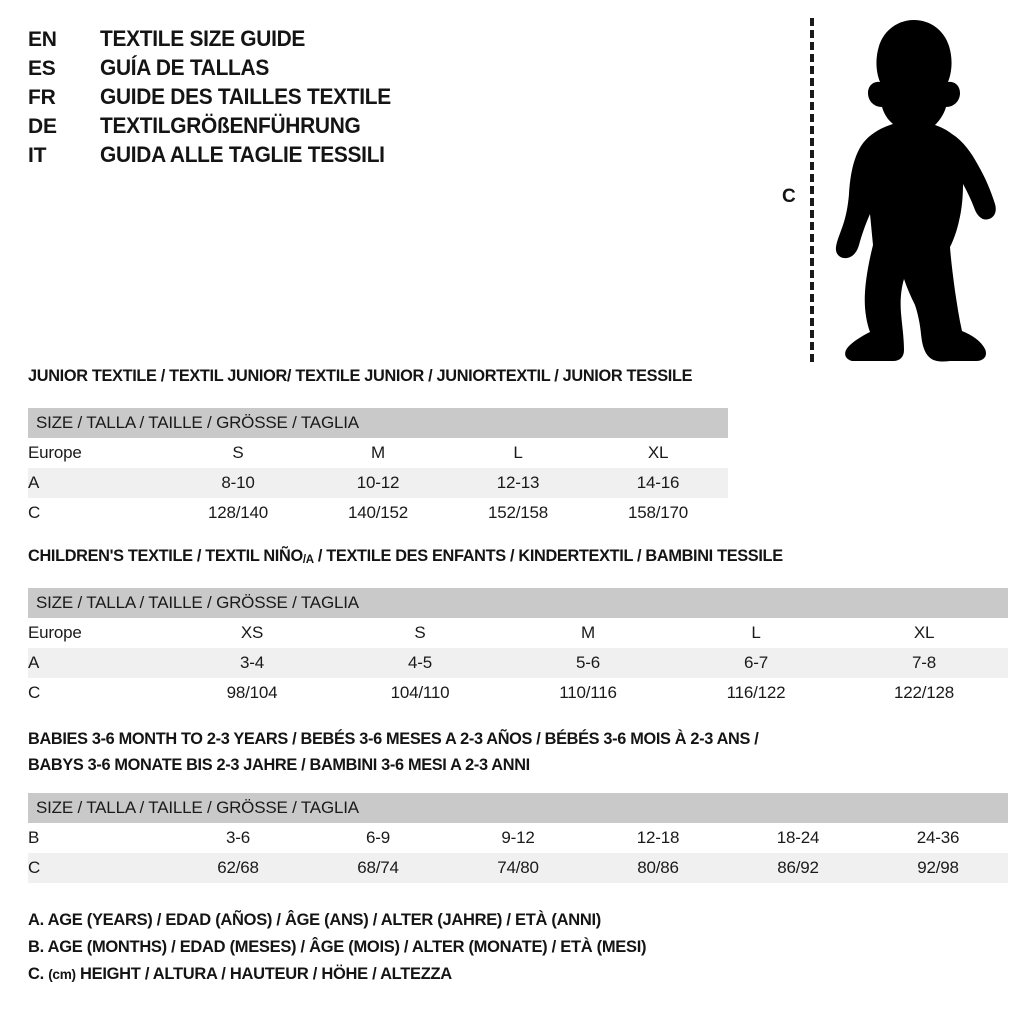 The height and width of the screenshot is (1024, 1024). Describe the element at coordinates (924, 663) in the screenshot. I see `table-cell: 7-8` at that location.